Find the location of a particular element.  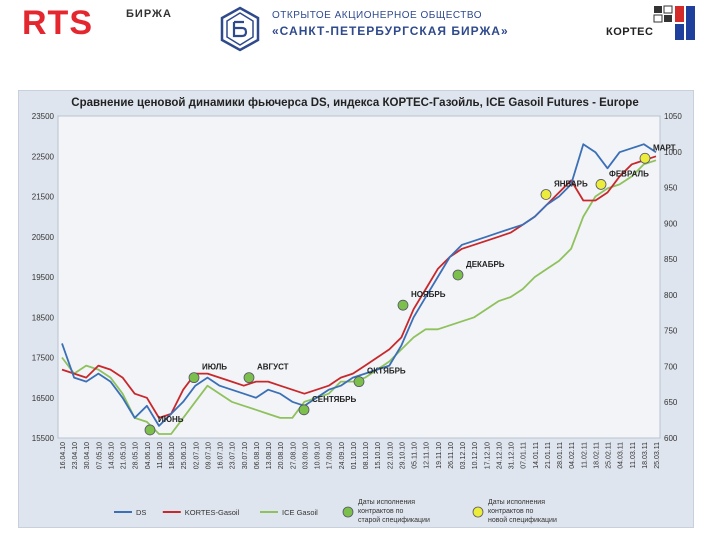

x-tick-label: 20.08.10 is located at coordinates (281, 455).